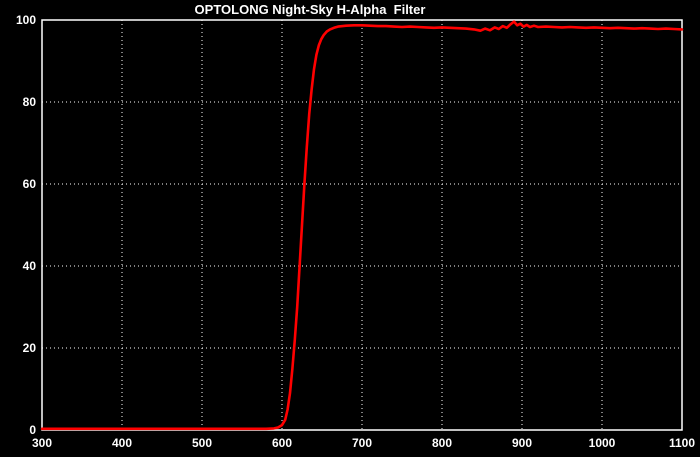 The image size is (700, 457). Describe the element at coordinates (30, 184) in the screenshot. I see `y-tick-label: 60` at that location.